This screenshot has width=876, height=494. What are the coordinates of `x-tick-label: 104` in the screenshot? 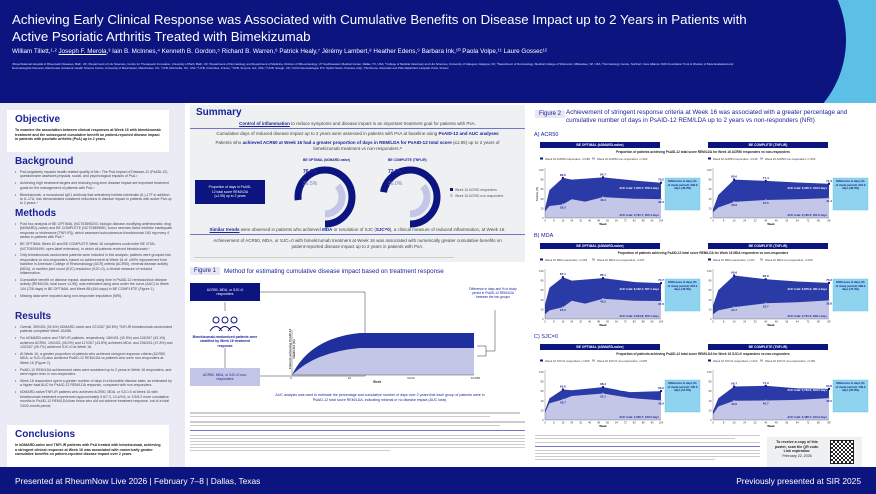 It's located at (661, 221).